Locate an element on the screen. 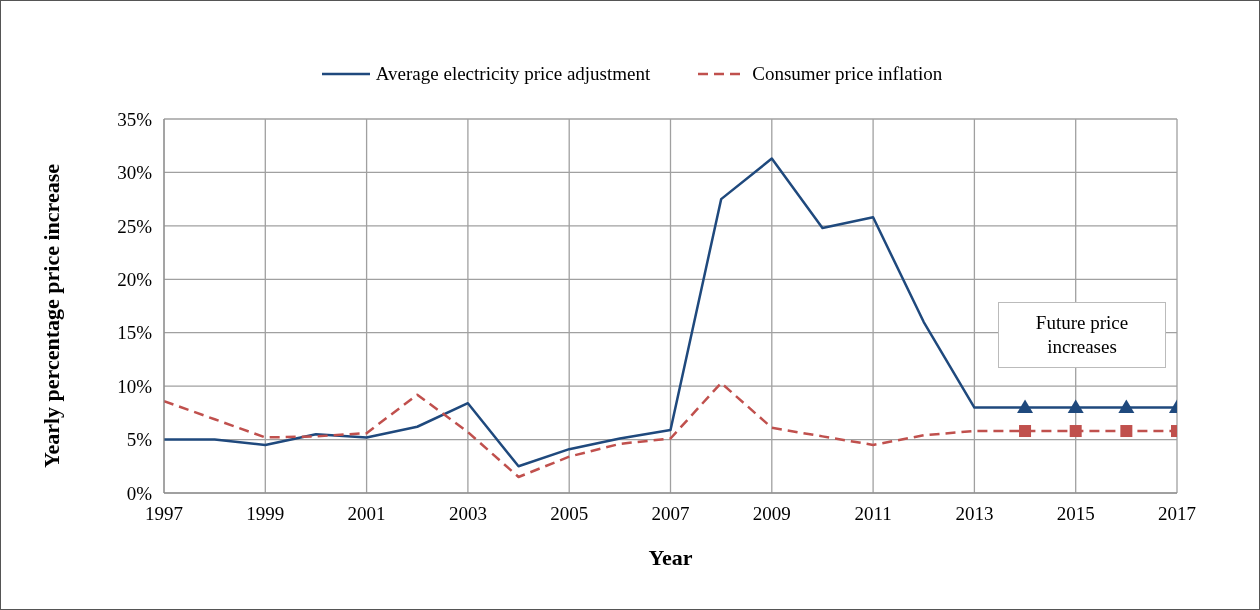 This screenshot has height=610, width=1260. x-tick-label: 1999 is located at coordinates (265, 514).